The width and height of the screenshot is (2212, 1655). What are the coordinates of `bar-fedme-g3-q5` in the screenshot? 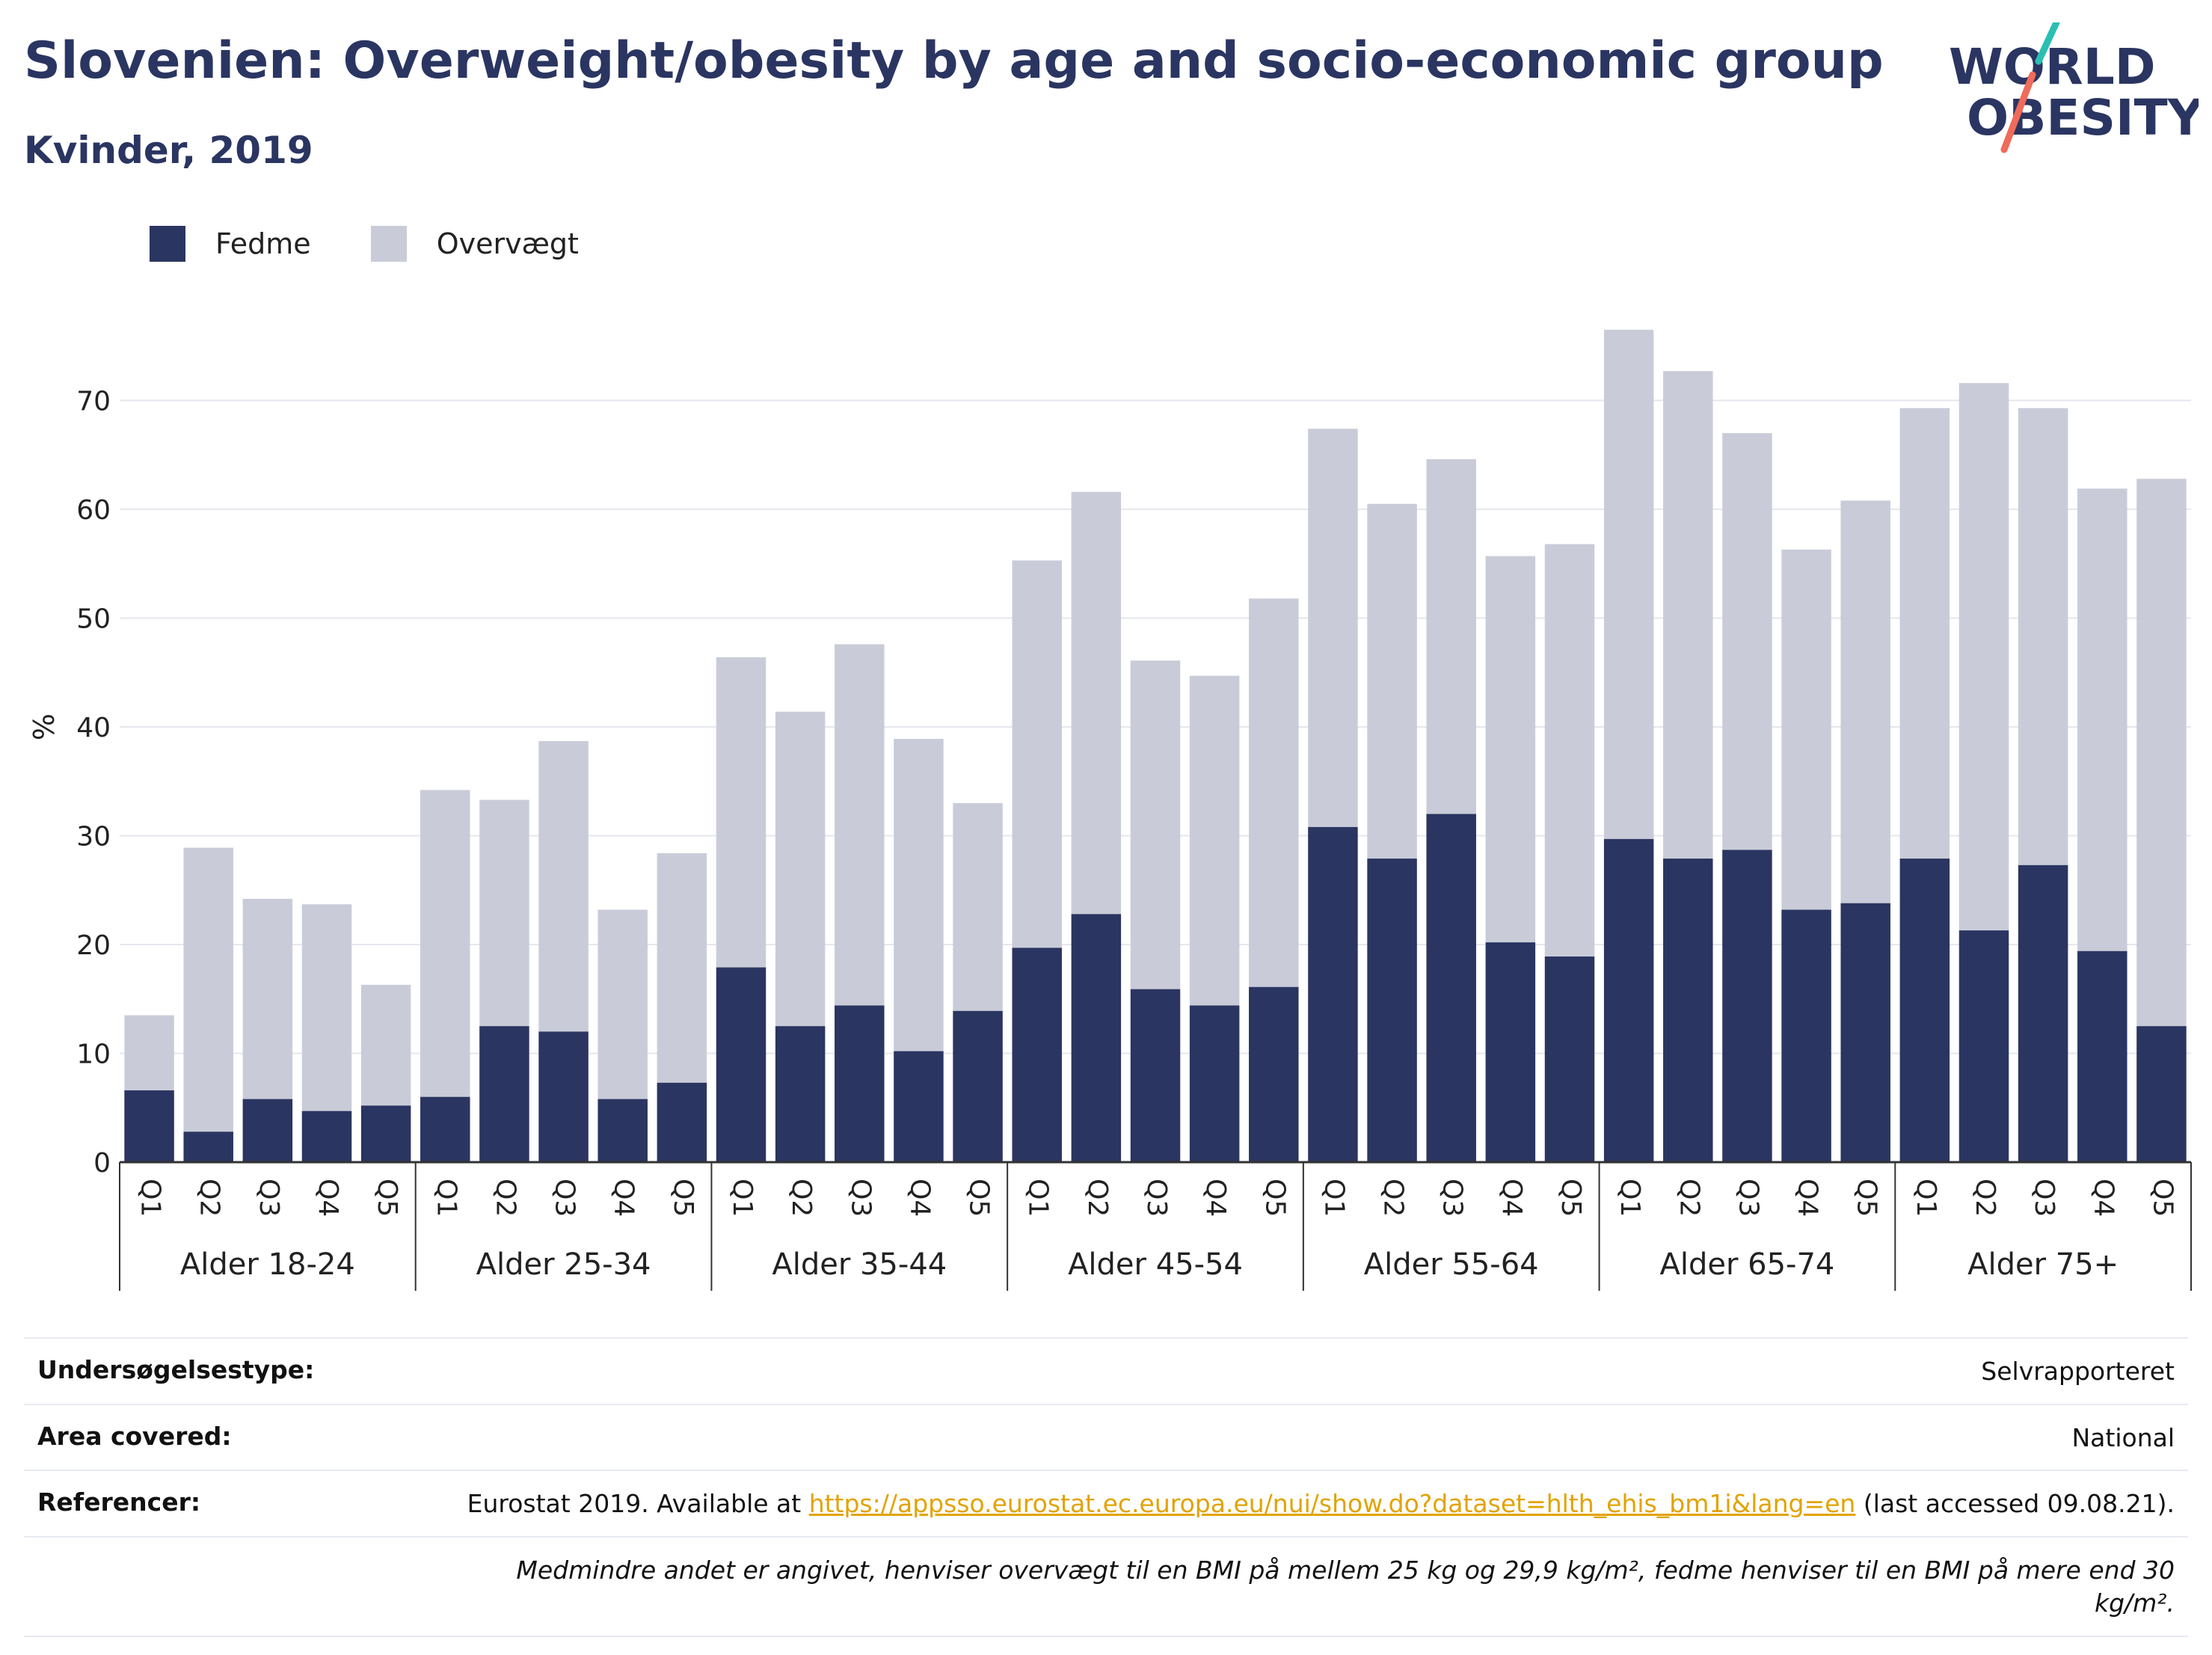 It's located at (978, 1086).